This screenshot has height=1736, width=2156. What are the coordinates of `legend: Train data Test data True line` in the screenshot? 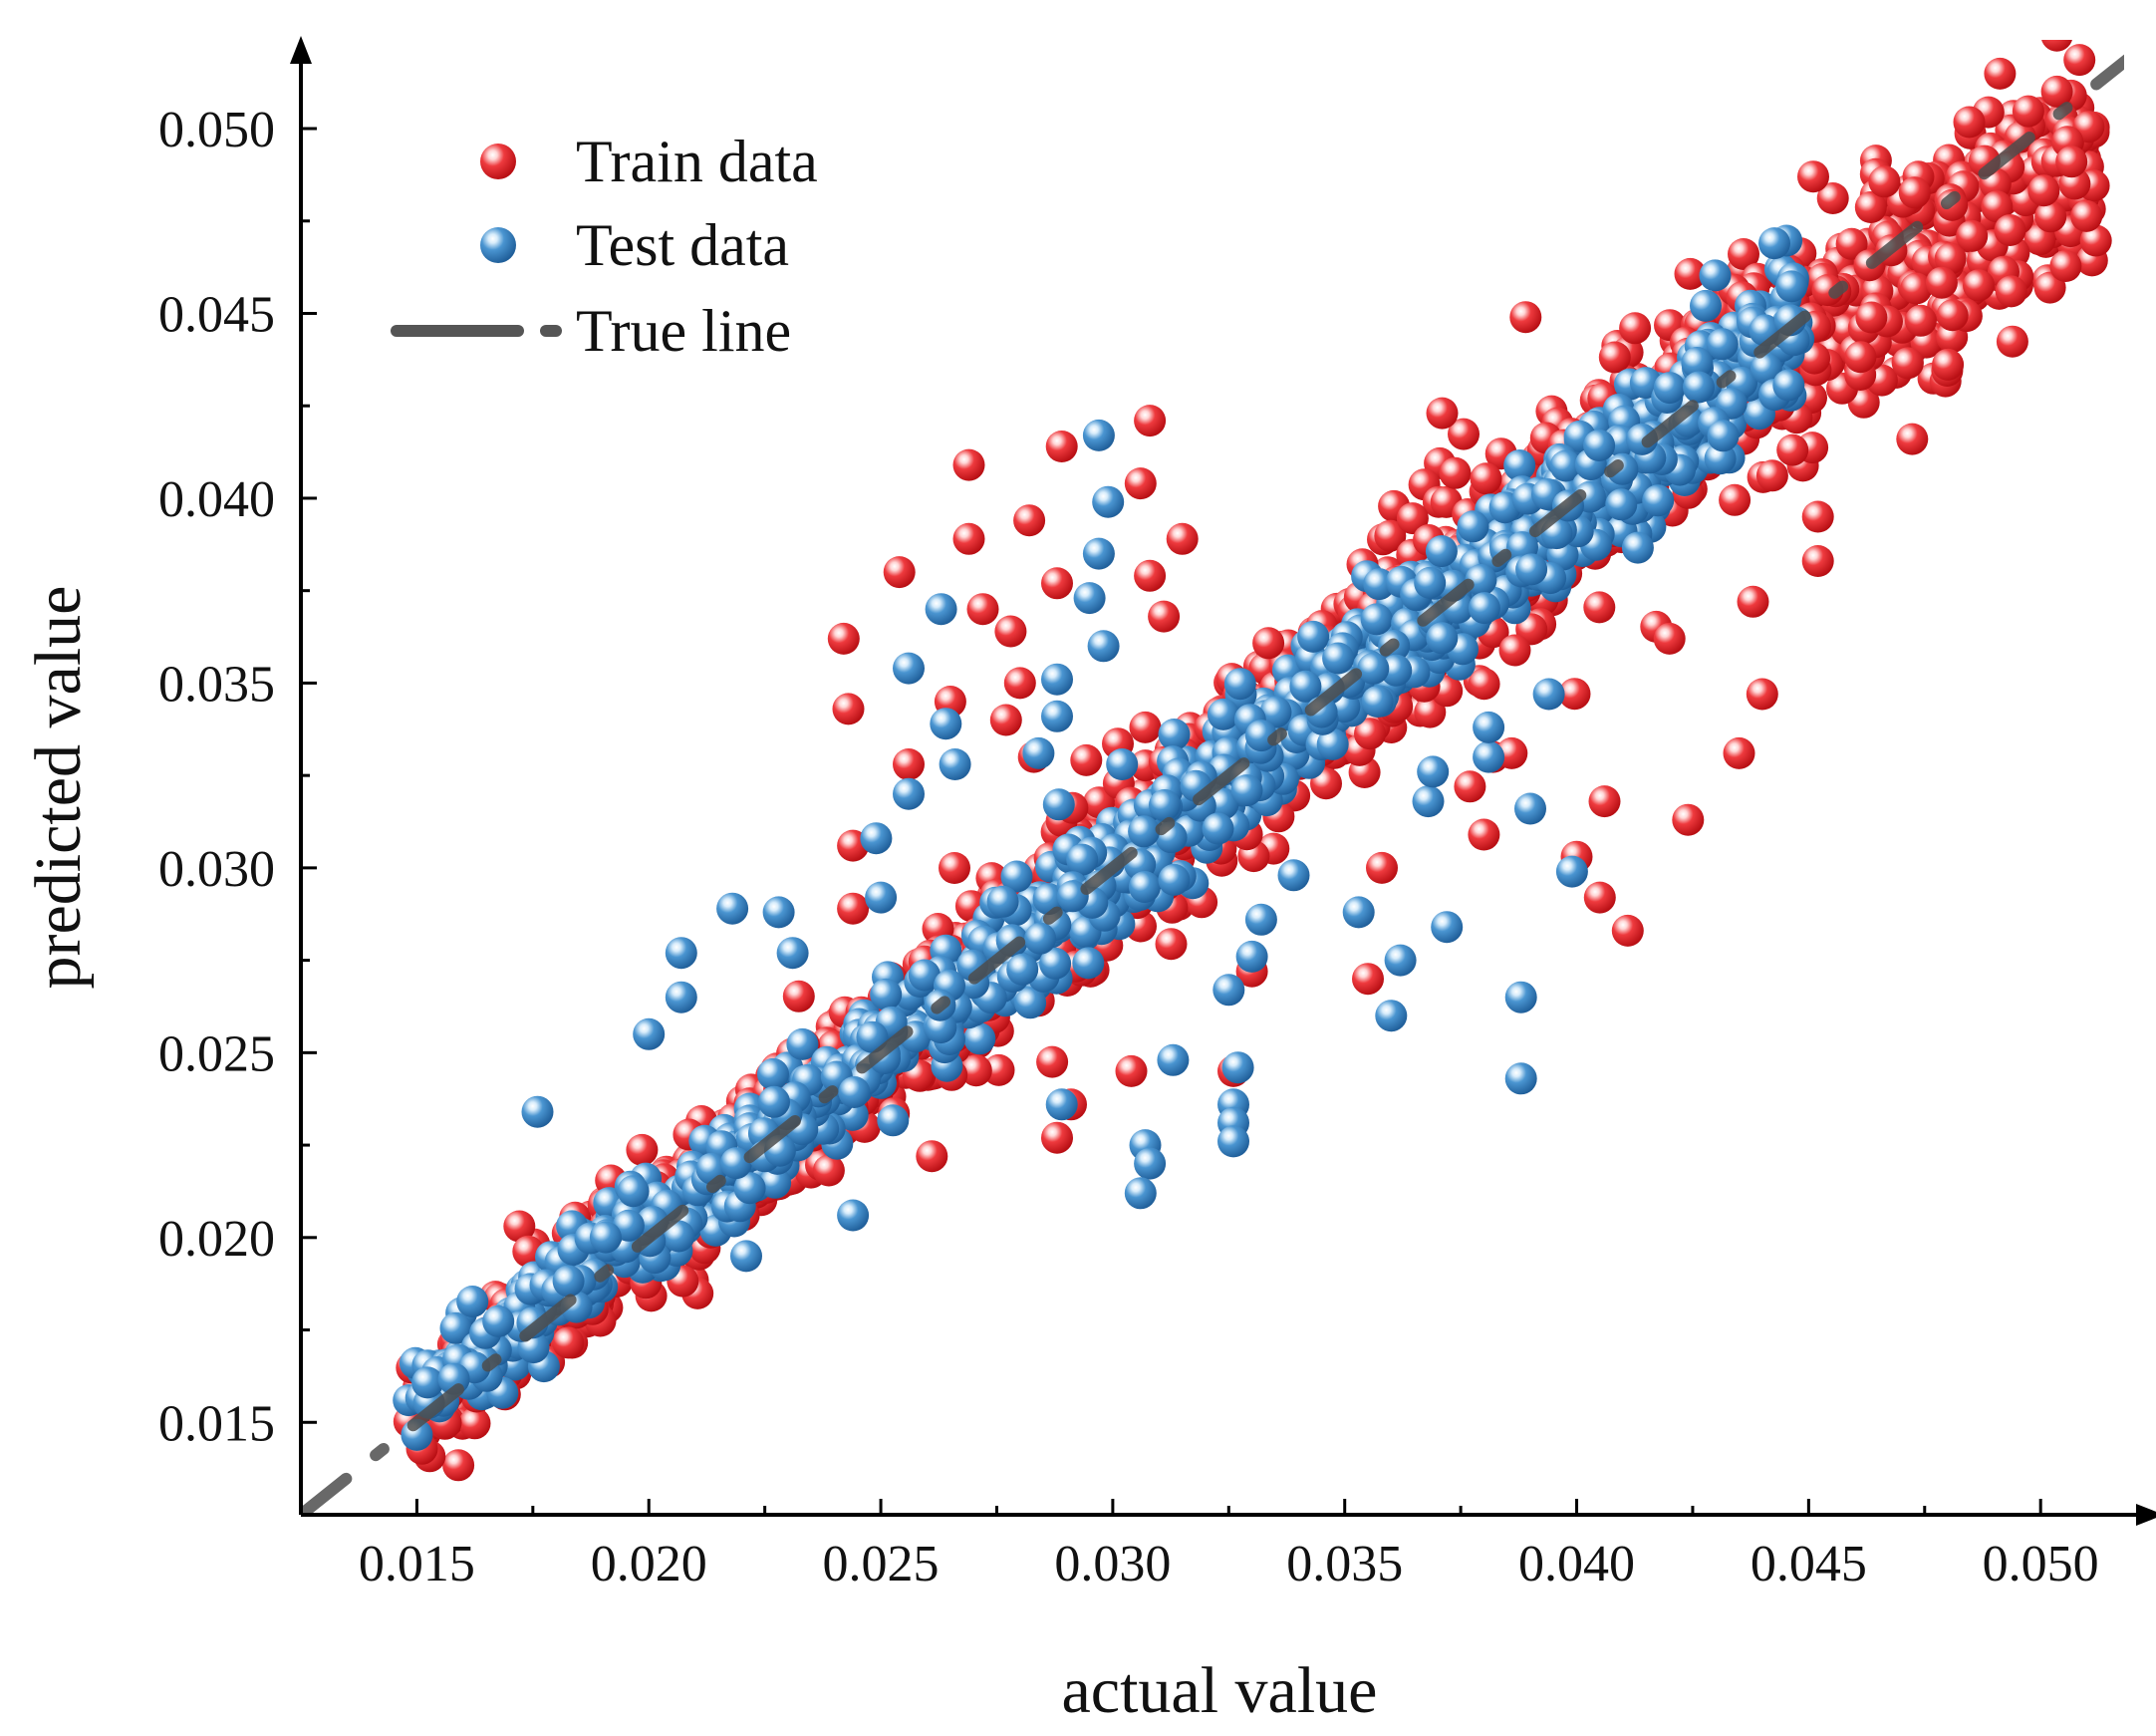 It's located at (604, 246).